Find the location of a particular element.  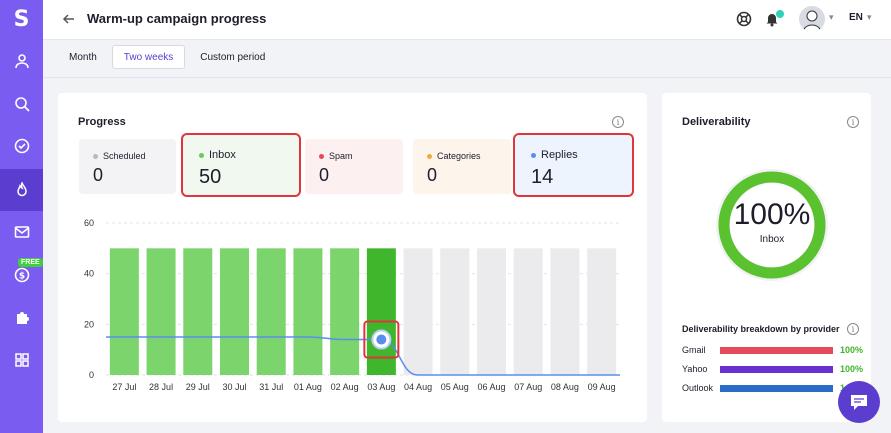

gauge-center is located at coordinates (772, 225).